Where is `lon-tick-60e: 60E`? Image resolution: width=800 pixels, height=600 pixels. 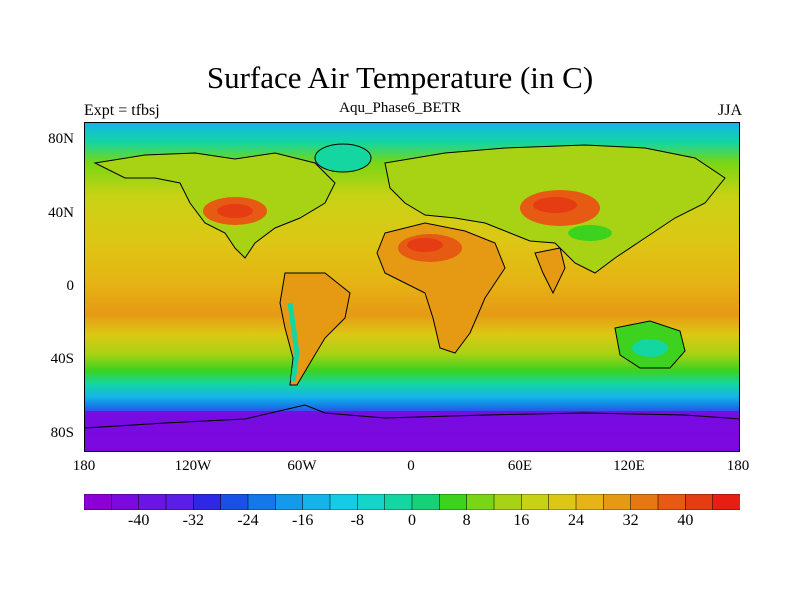 lon-tick-60e: 60E is located at coordinates (520, 466).